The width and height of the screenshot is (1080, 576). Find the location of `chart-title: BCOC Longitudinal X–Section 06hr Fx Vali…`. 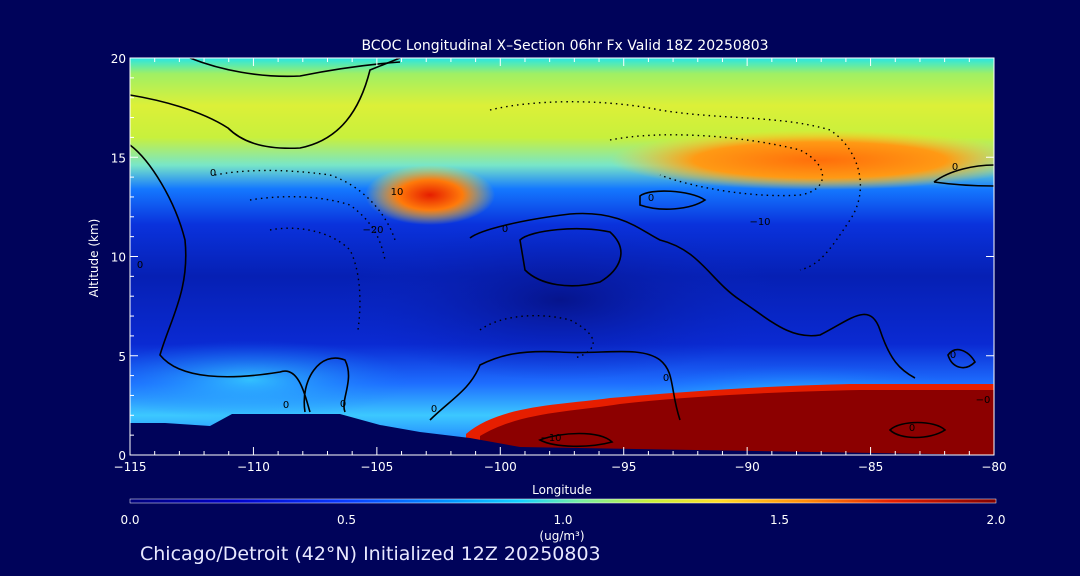

chart-title: BCOC Longitudinal X–Section 06hr Fx Vali… is located at coordinates (564, 46).